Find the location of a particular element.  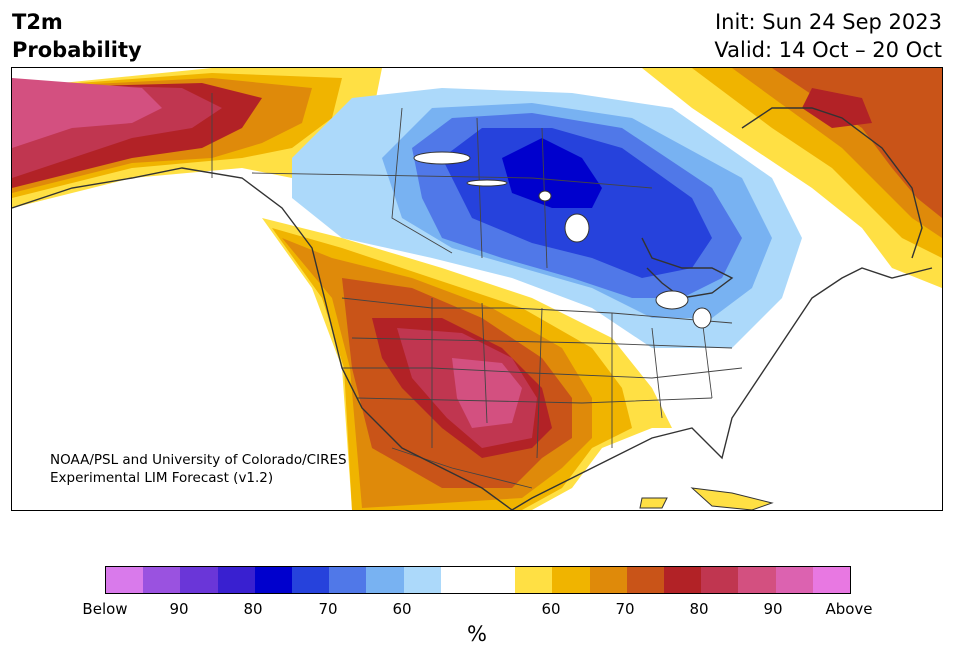

credit-line-2: Experimental LIM Forecast (v1.2) is located at coordinates (162, 478).